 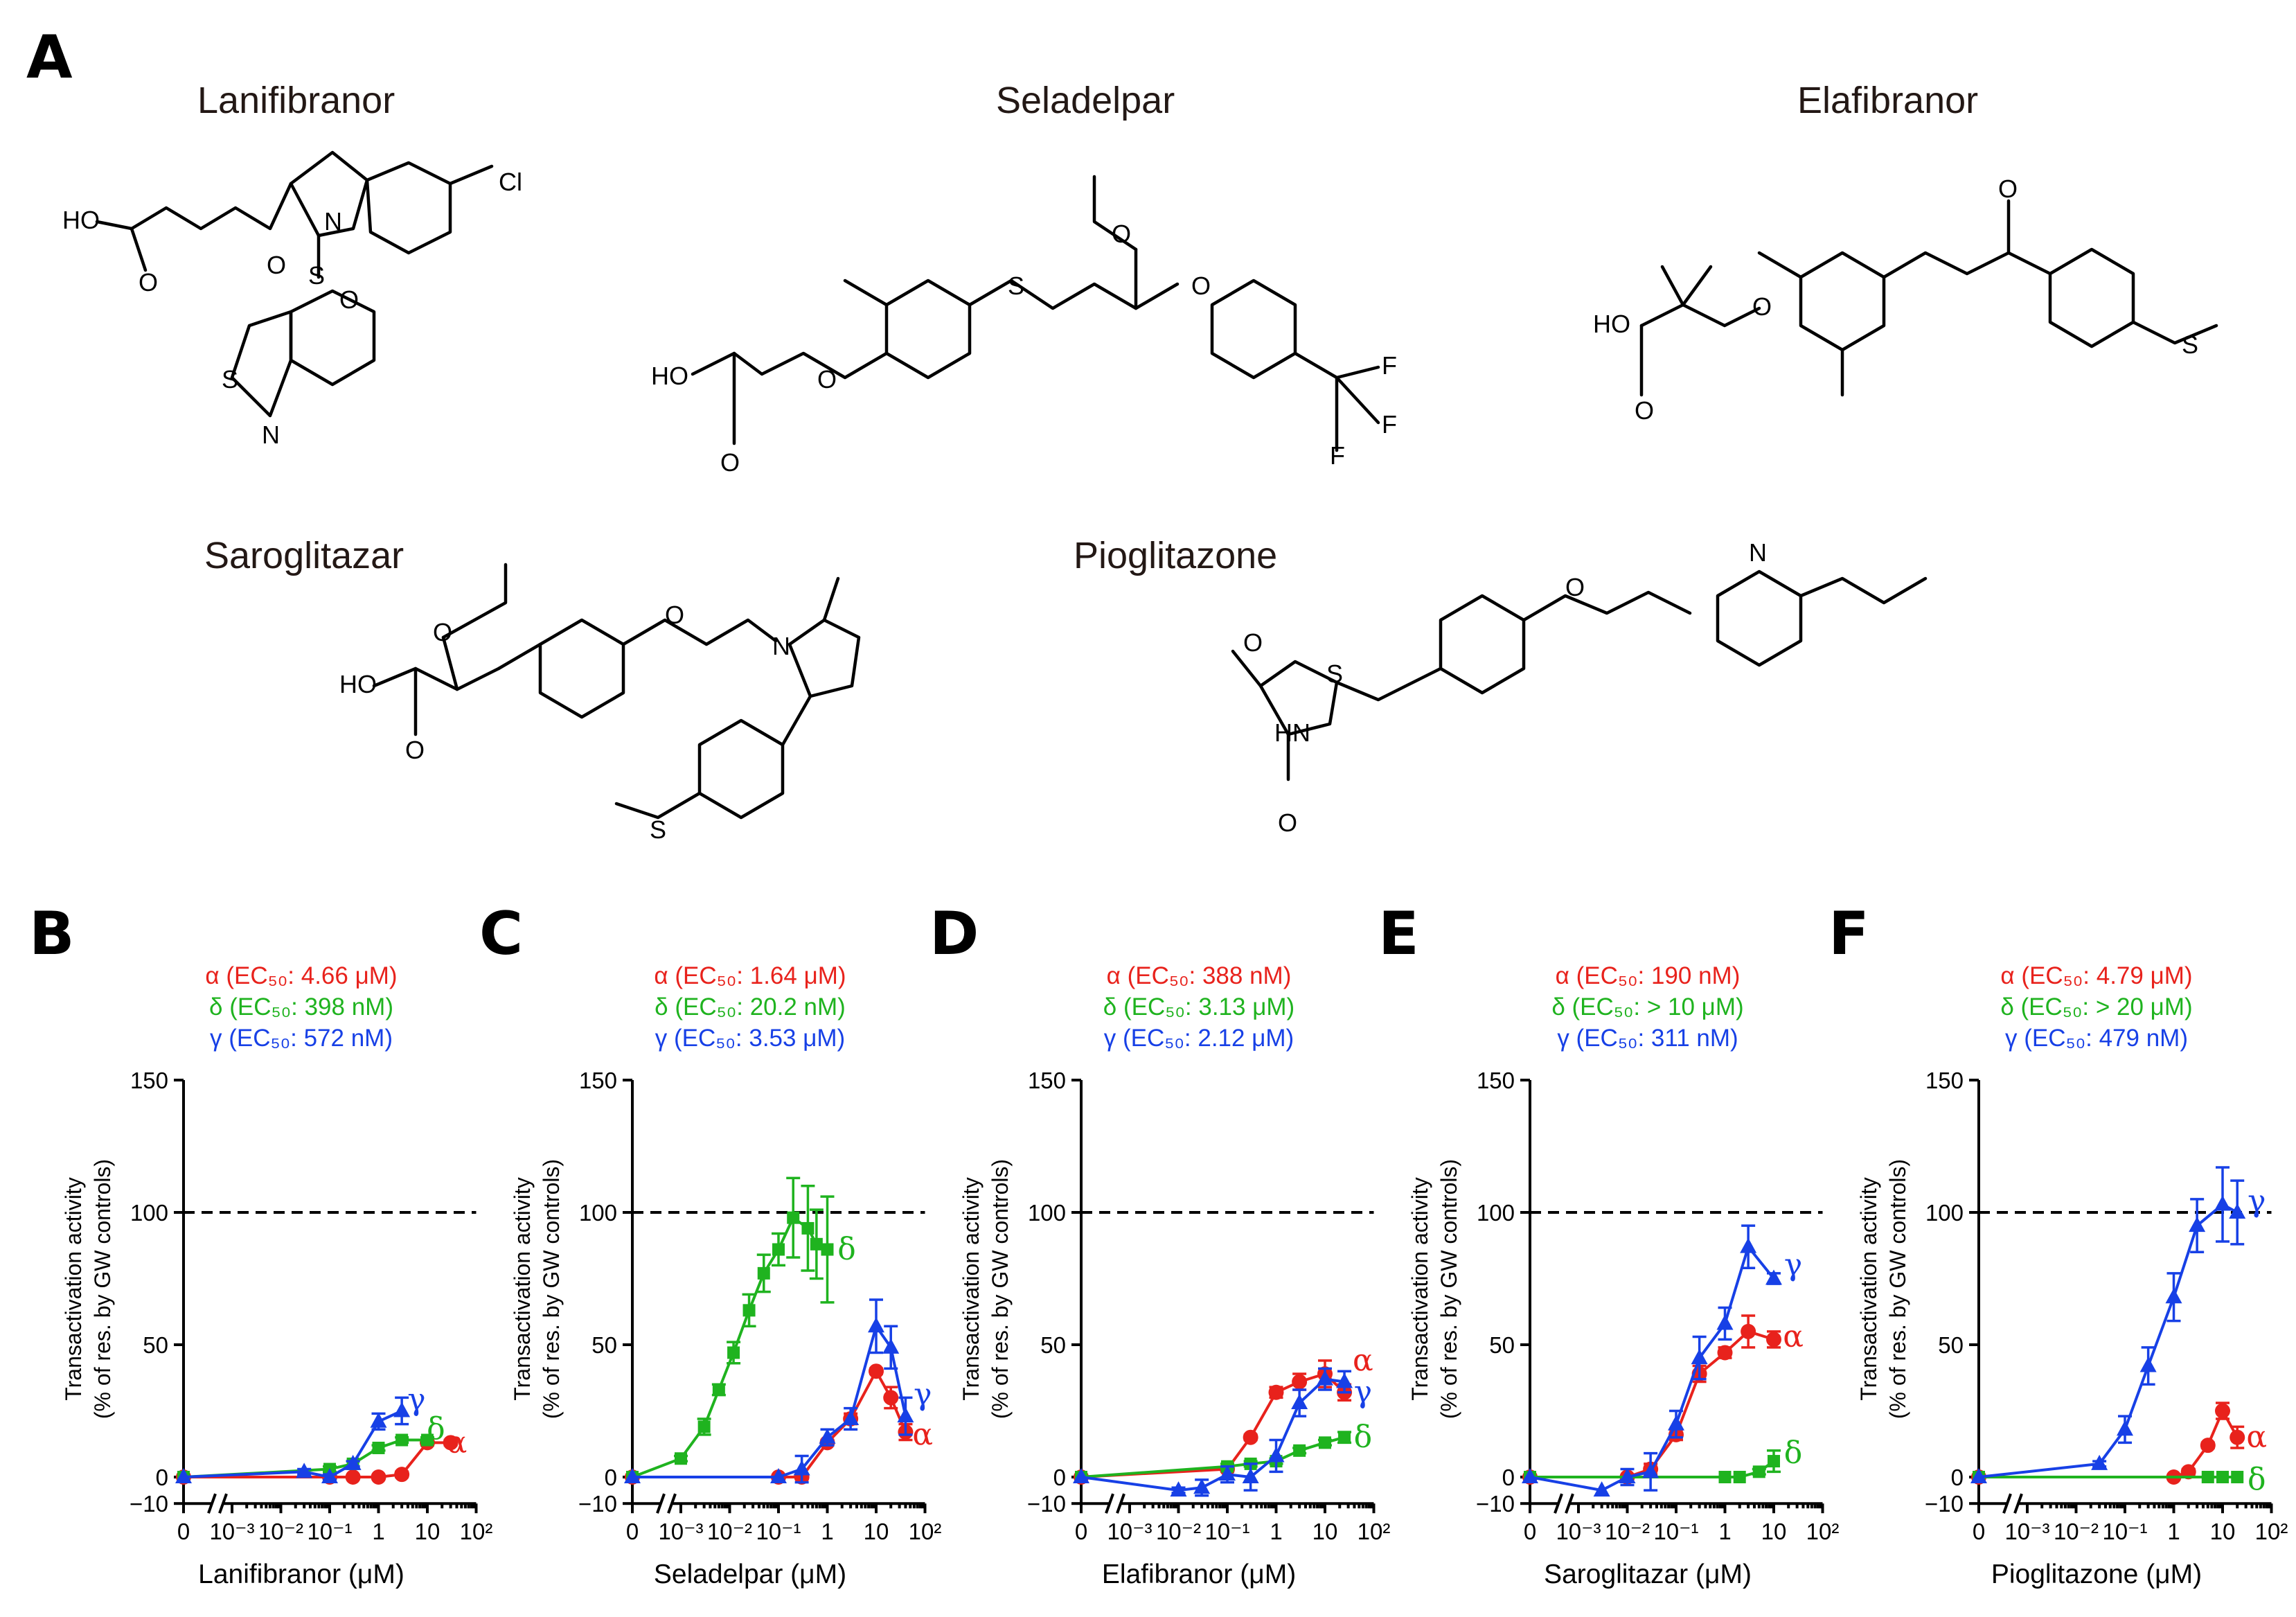 What do you see at coordinates (1888, 100) in the screenshot?
I see `structure-name-elafibranor: Elafibranor` at bounding box center [1888, 100].